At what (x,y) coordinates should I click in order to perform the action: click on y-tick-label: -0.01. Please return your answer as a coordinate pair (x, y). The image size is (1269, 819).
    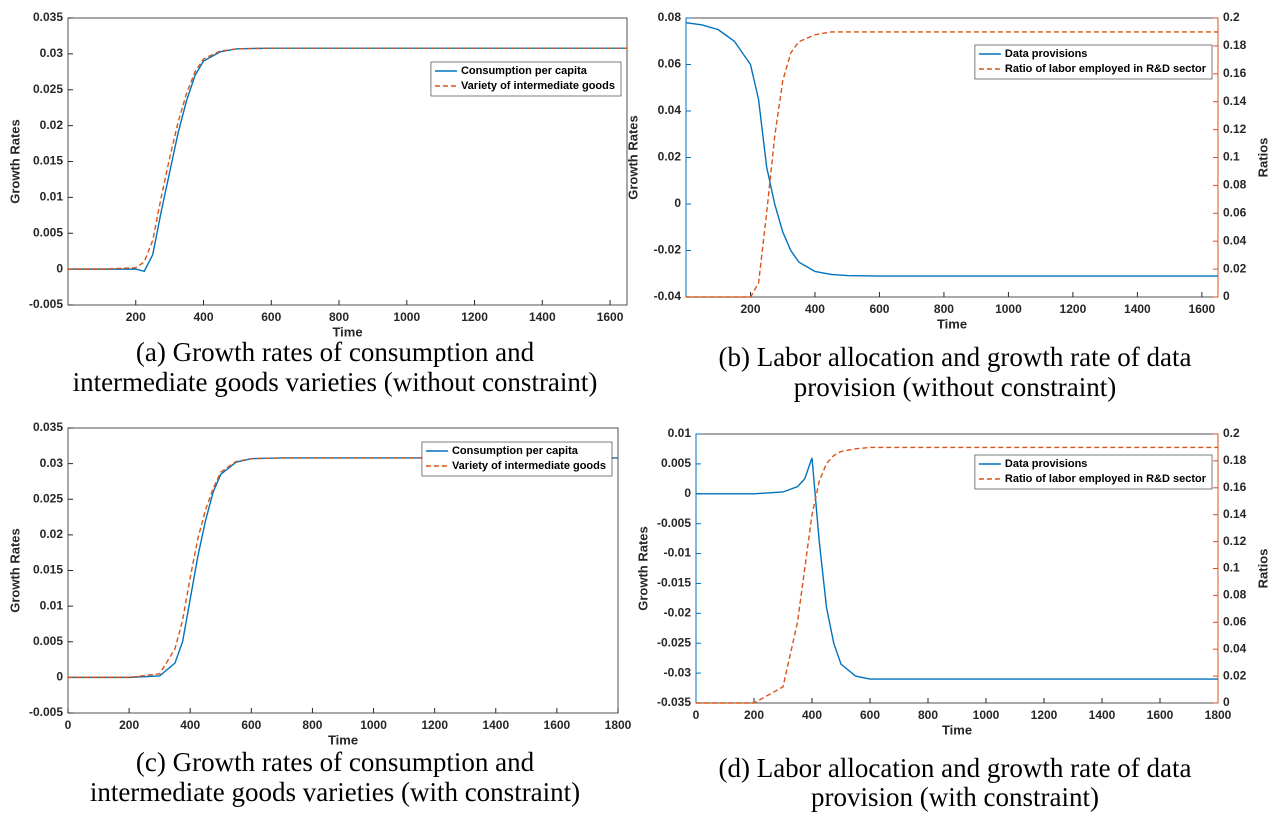
    Looking at the image, I should click on (678, 553).